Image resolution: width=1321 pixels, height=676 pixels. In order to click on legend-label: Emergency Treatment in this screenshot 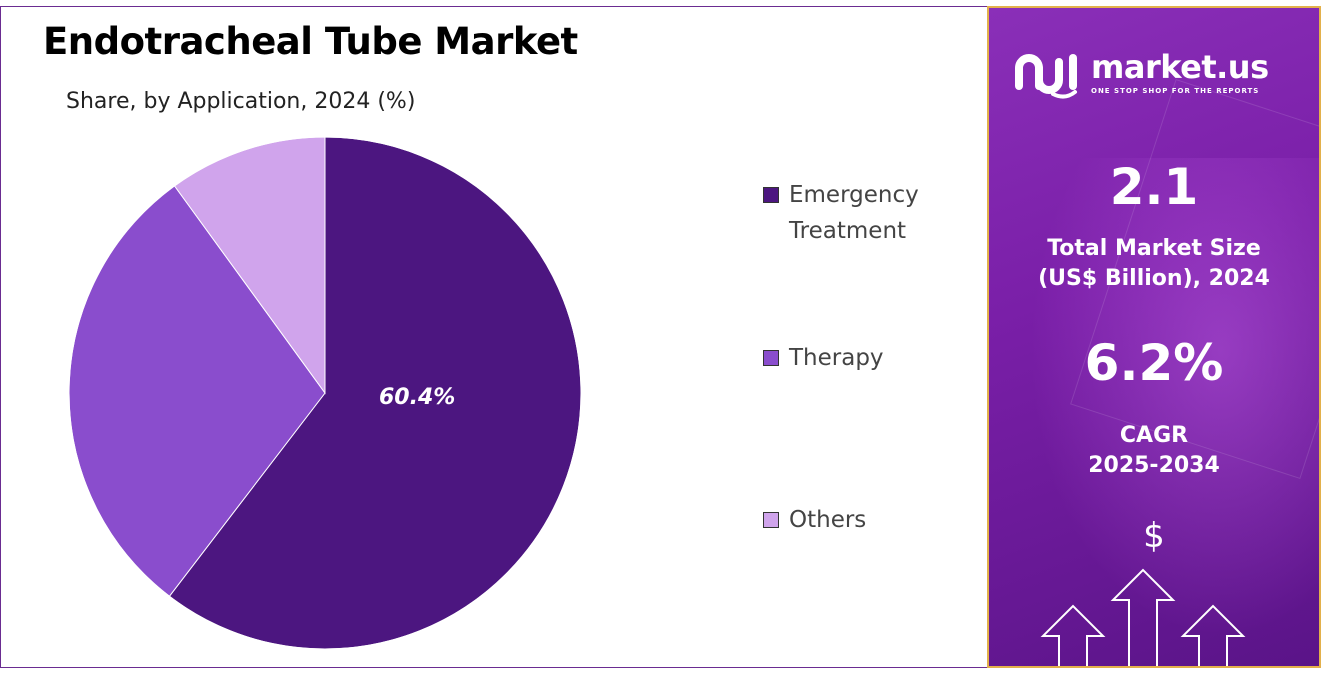, I will do `click(854, 213)`.